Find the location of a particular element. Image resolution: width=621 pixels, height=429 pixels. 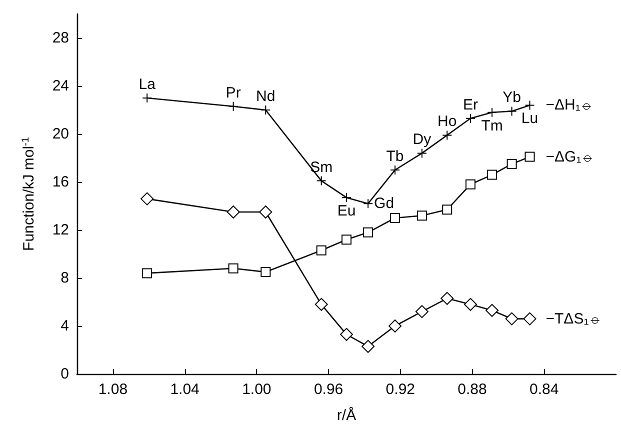

annotation: Gd is located at coordinates (384, 203).